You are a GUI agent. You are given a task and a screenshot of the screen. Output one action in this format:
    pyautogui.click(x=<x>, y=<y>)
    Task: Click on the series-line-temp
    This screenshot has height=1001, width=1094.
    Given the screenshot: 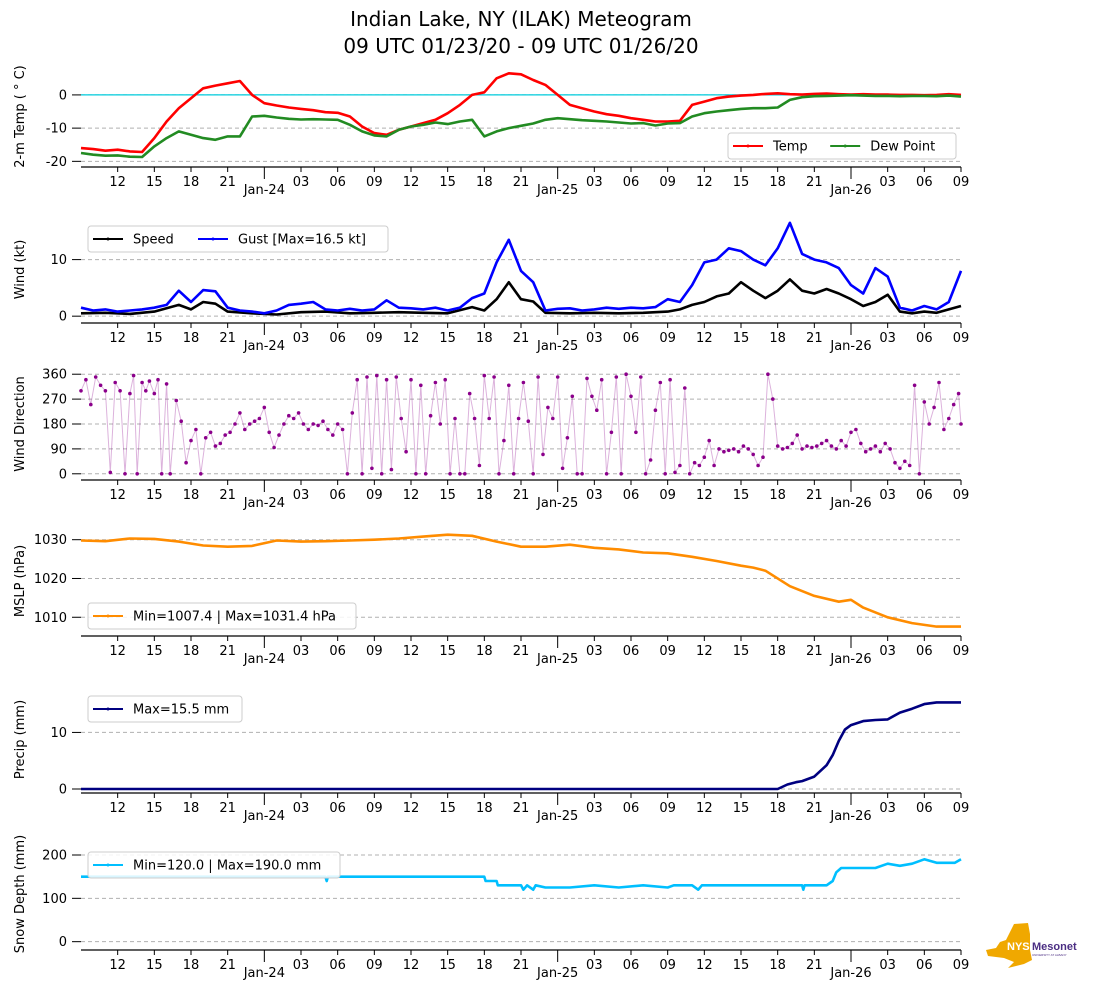 What is the action you would take?
    pyautogui.click(x=521, y=113)
    